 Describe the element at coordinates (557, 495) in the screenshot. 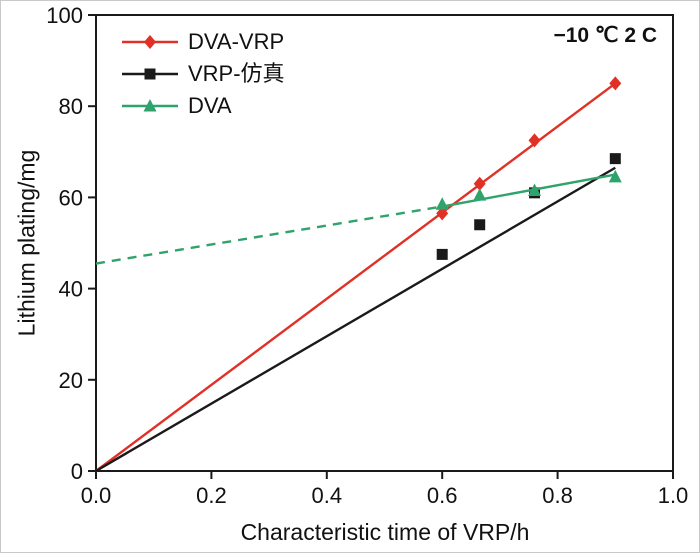

I see `svg-text: 0.8` at that location.